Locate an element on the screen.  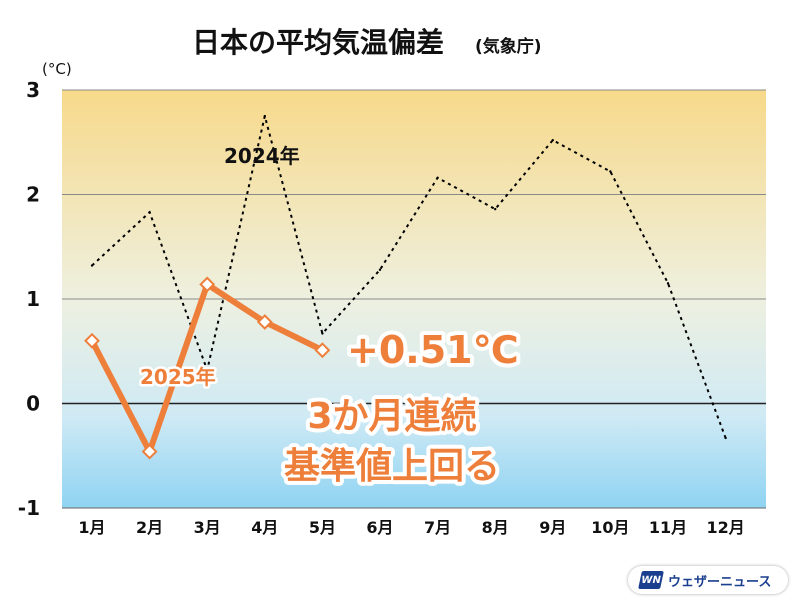
x-tick-9: 10月 is located at coordinates (610, 527).